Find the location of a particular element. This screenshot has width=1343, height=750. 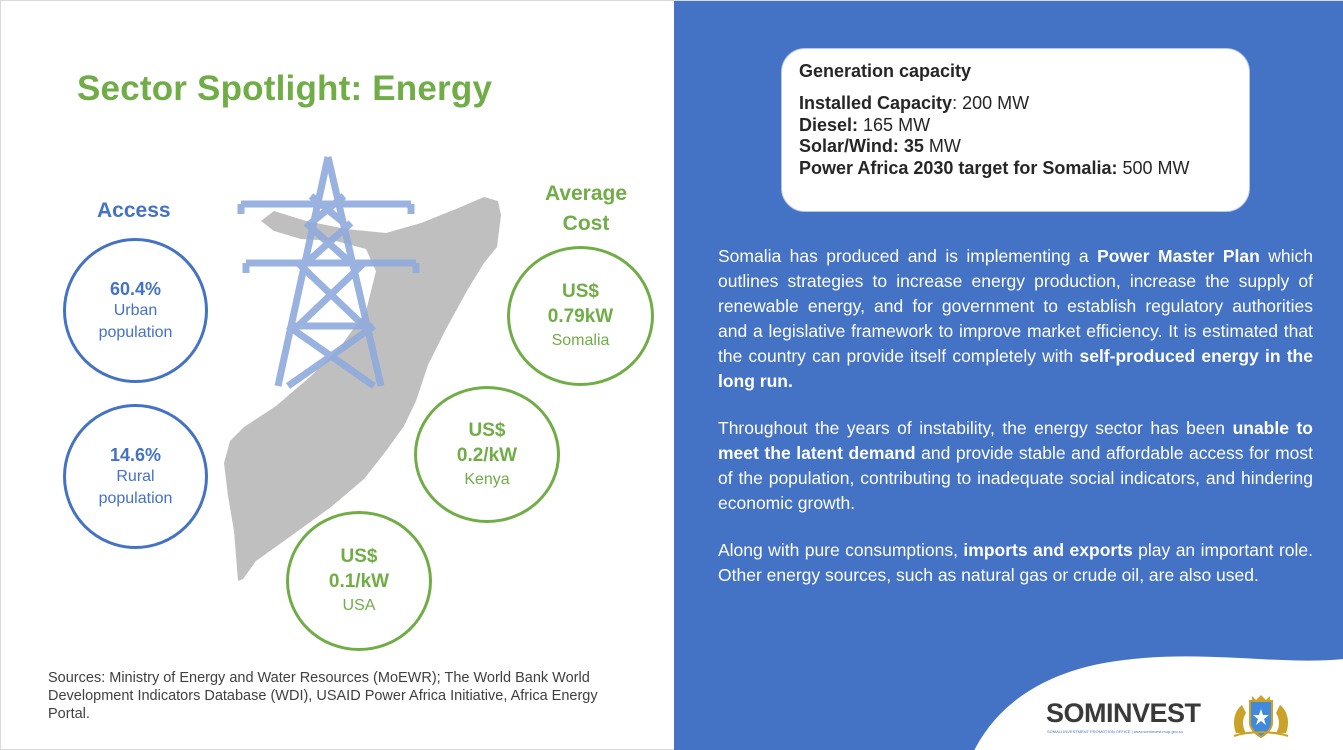

usa-cost-currency: US$ is located at coordinates (359, 556).